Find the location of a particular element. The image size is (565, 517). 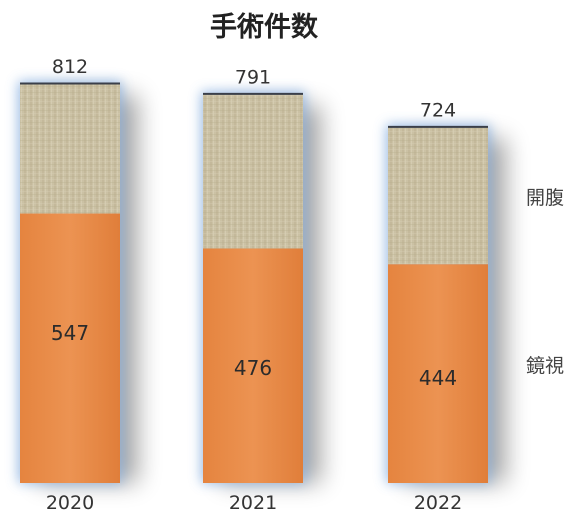

total-label-2020: 812 is located at coordinates (70, 67).